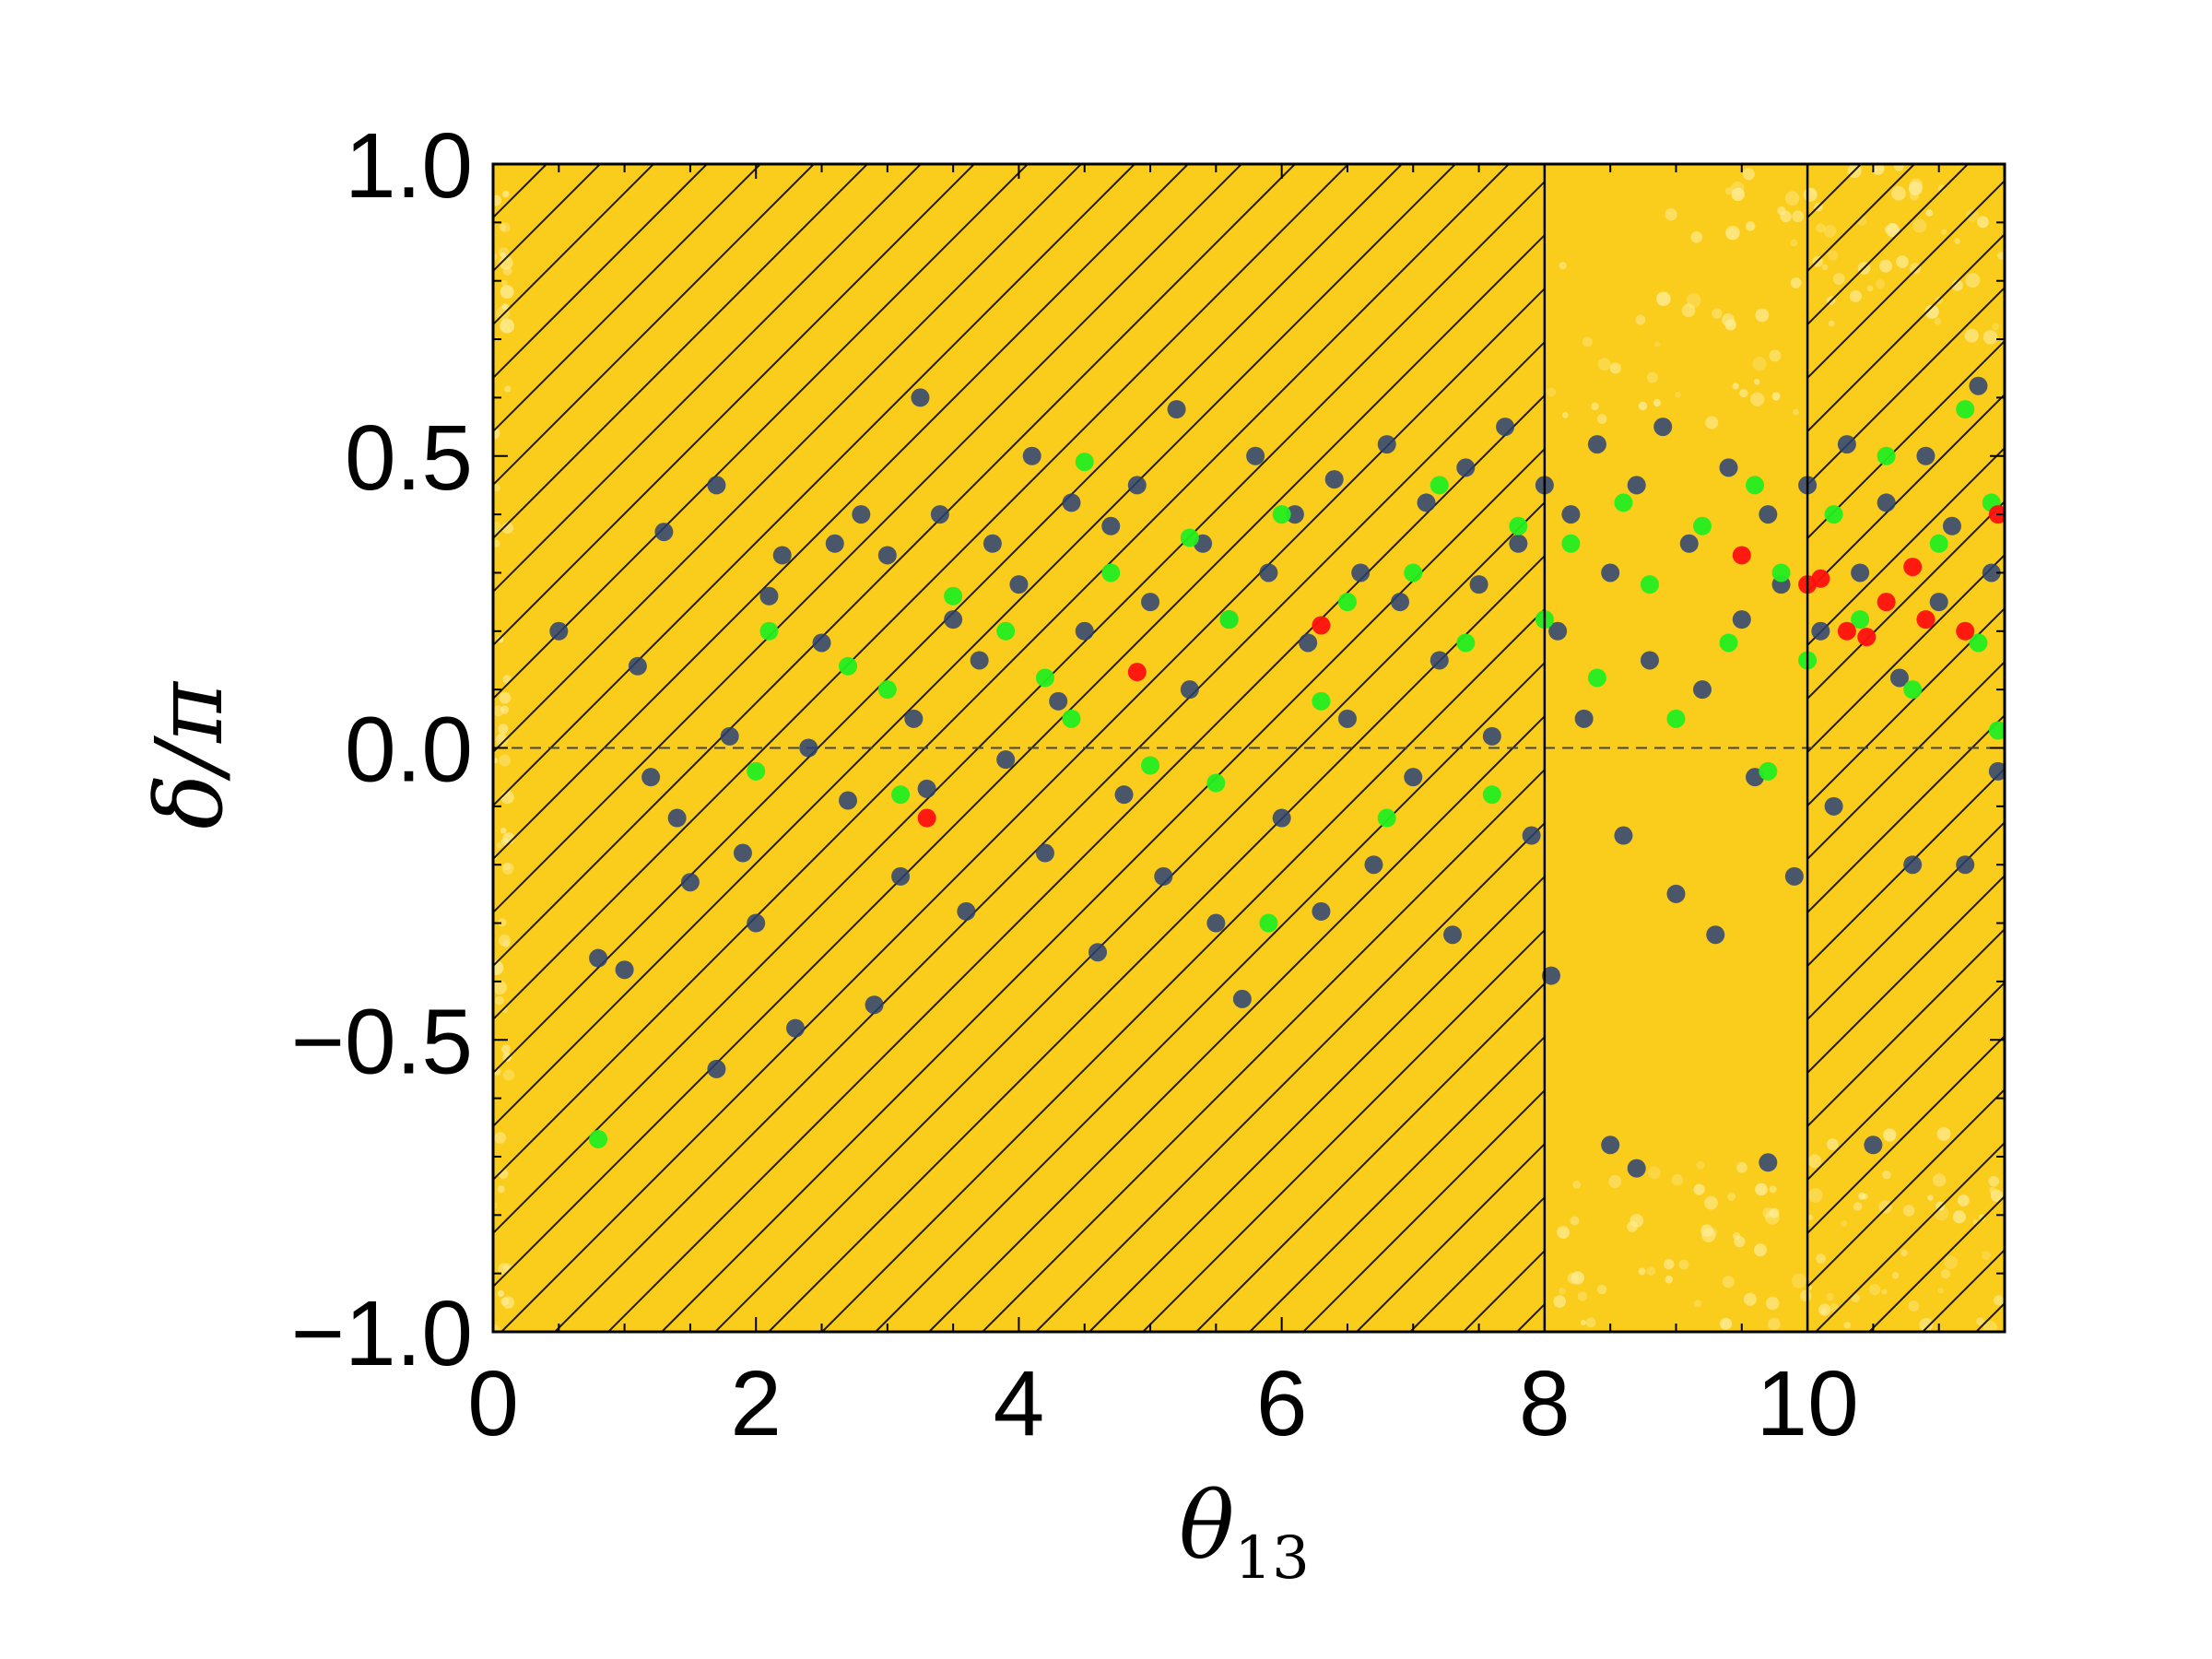 The image size is (2212, 1659). What do you see at coordinates (1282, 1403) in the screenshot?
I see `x-tick-label: 6` at bounding box center [1282, 1403].